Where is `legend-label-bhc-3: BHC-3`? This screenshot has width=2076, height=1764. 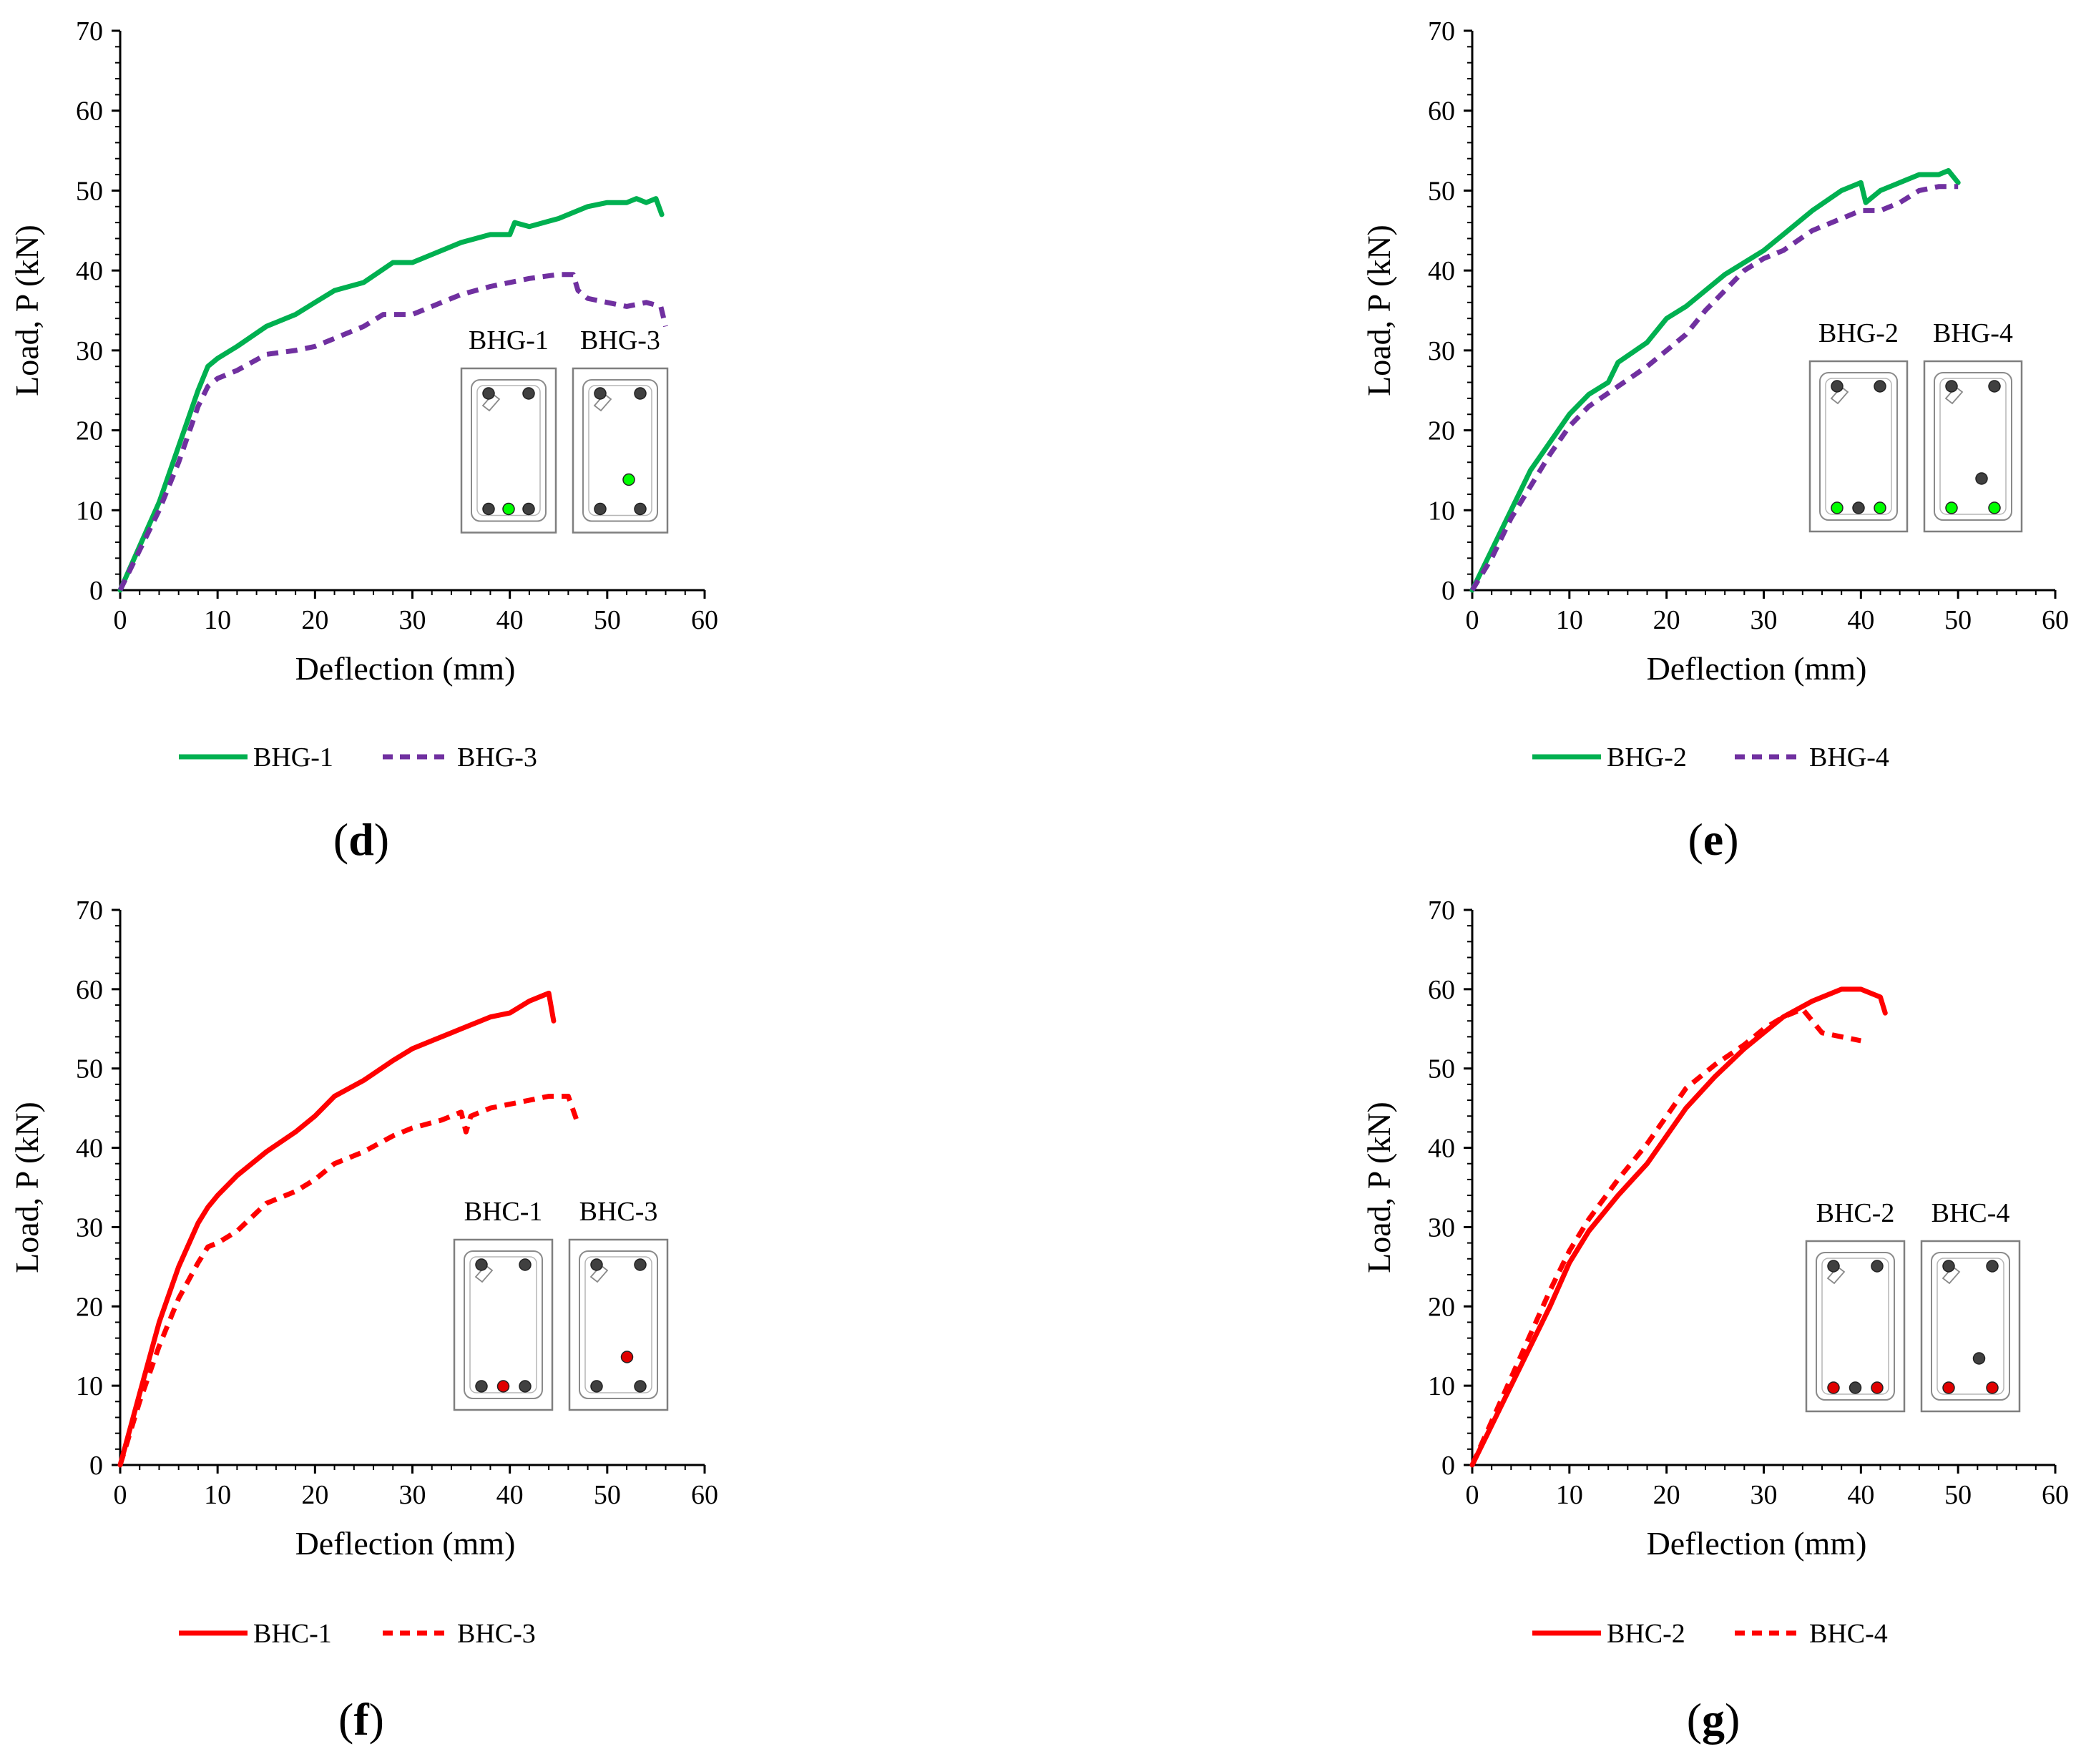 legend-label-bhc-3: BHC-3 is located at coordinates (496, 1634).